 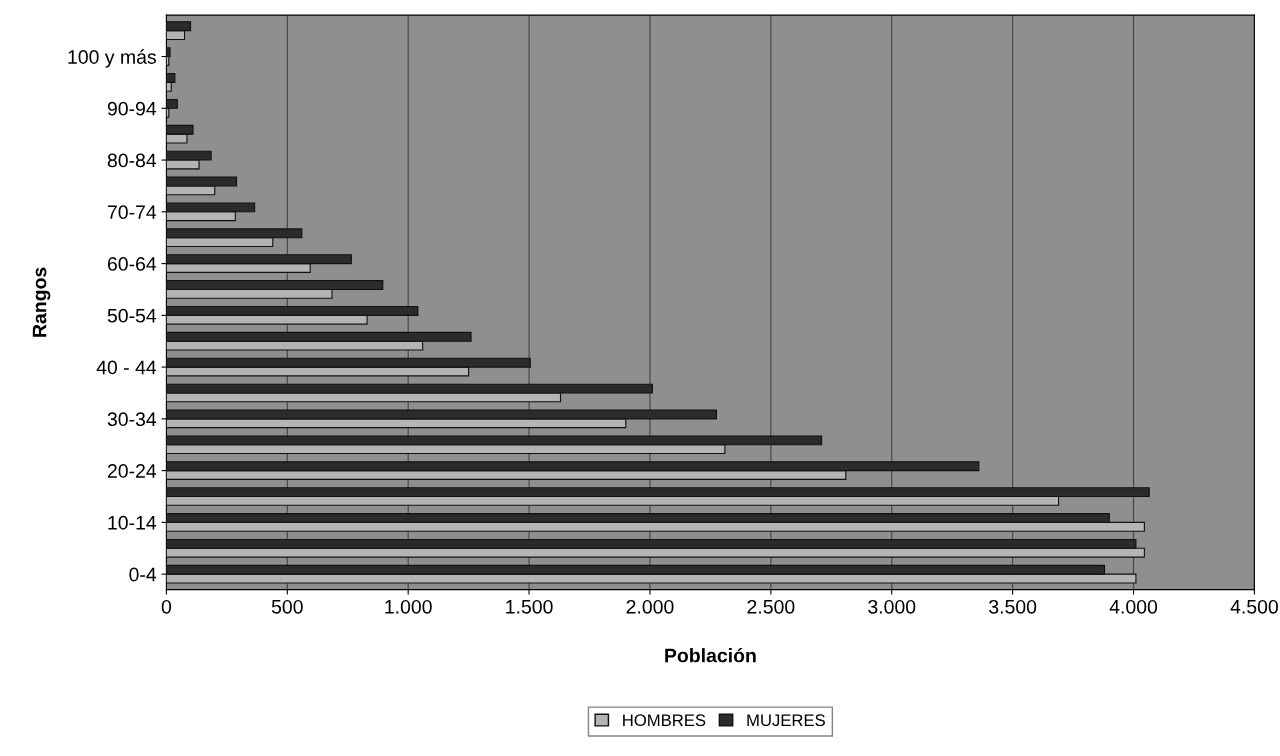 I want to click on y-tick-label: 40 - 44, so click(x=126, y=367).